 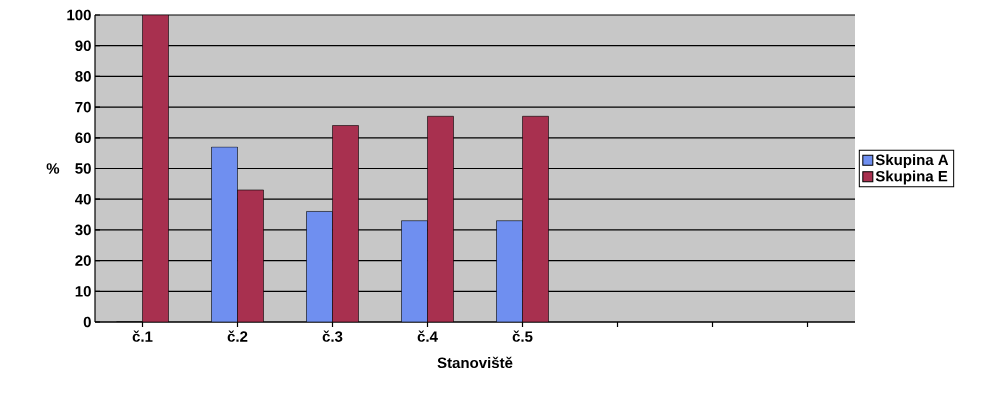 What do you see at coordinates (83, 45) in the screenshot?
I see `y-tick-label: 90` at bounding box center [83, 45].